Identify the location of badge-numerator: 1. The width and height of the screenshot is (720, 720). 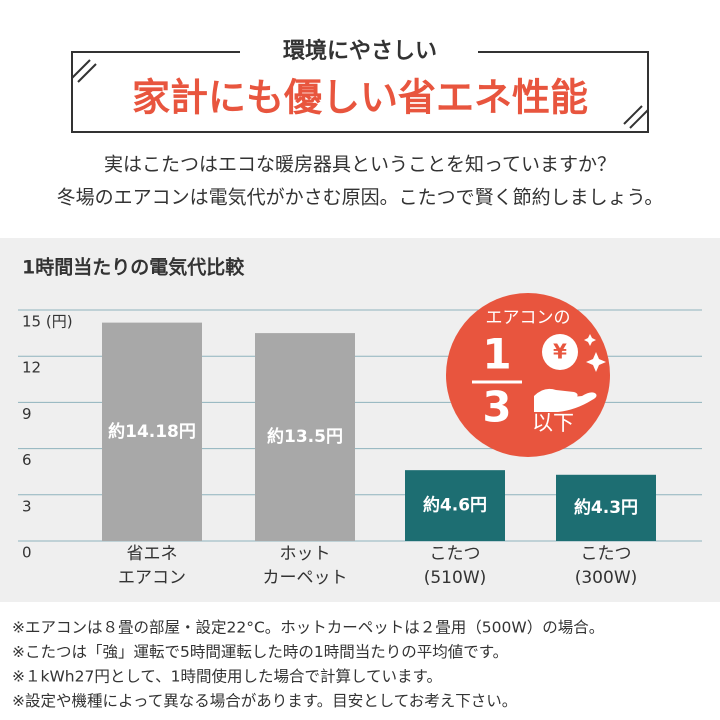
(496, 354).